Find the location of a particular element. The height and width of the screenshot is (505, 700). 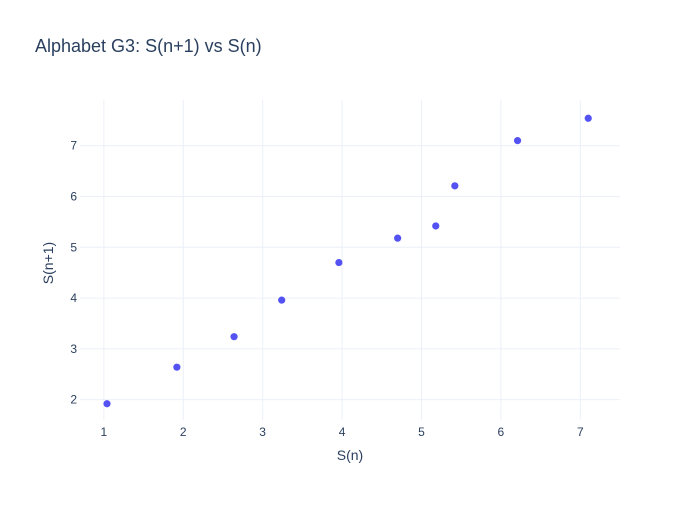

y-tick-label: 4 is located at coordinates (73, 298).